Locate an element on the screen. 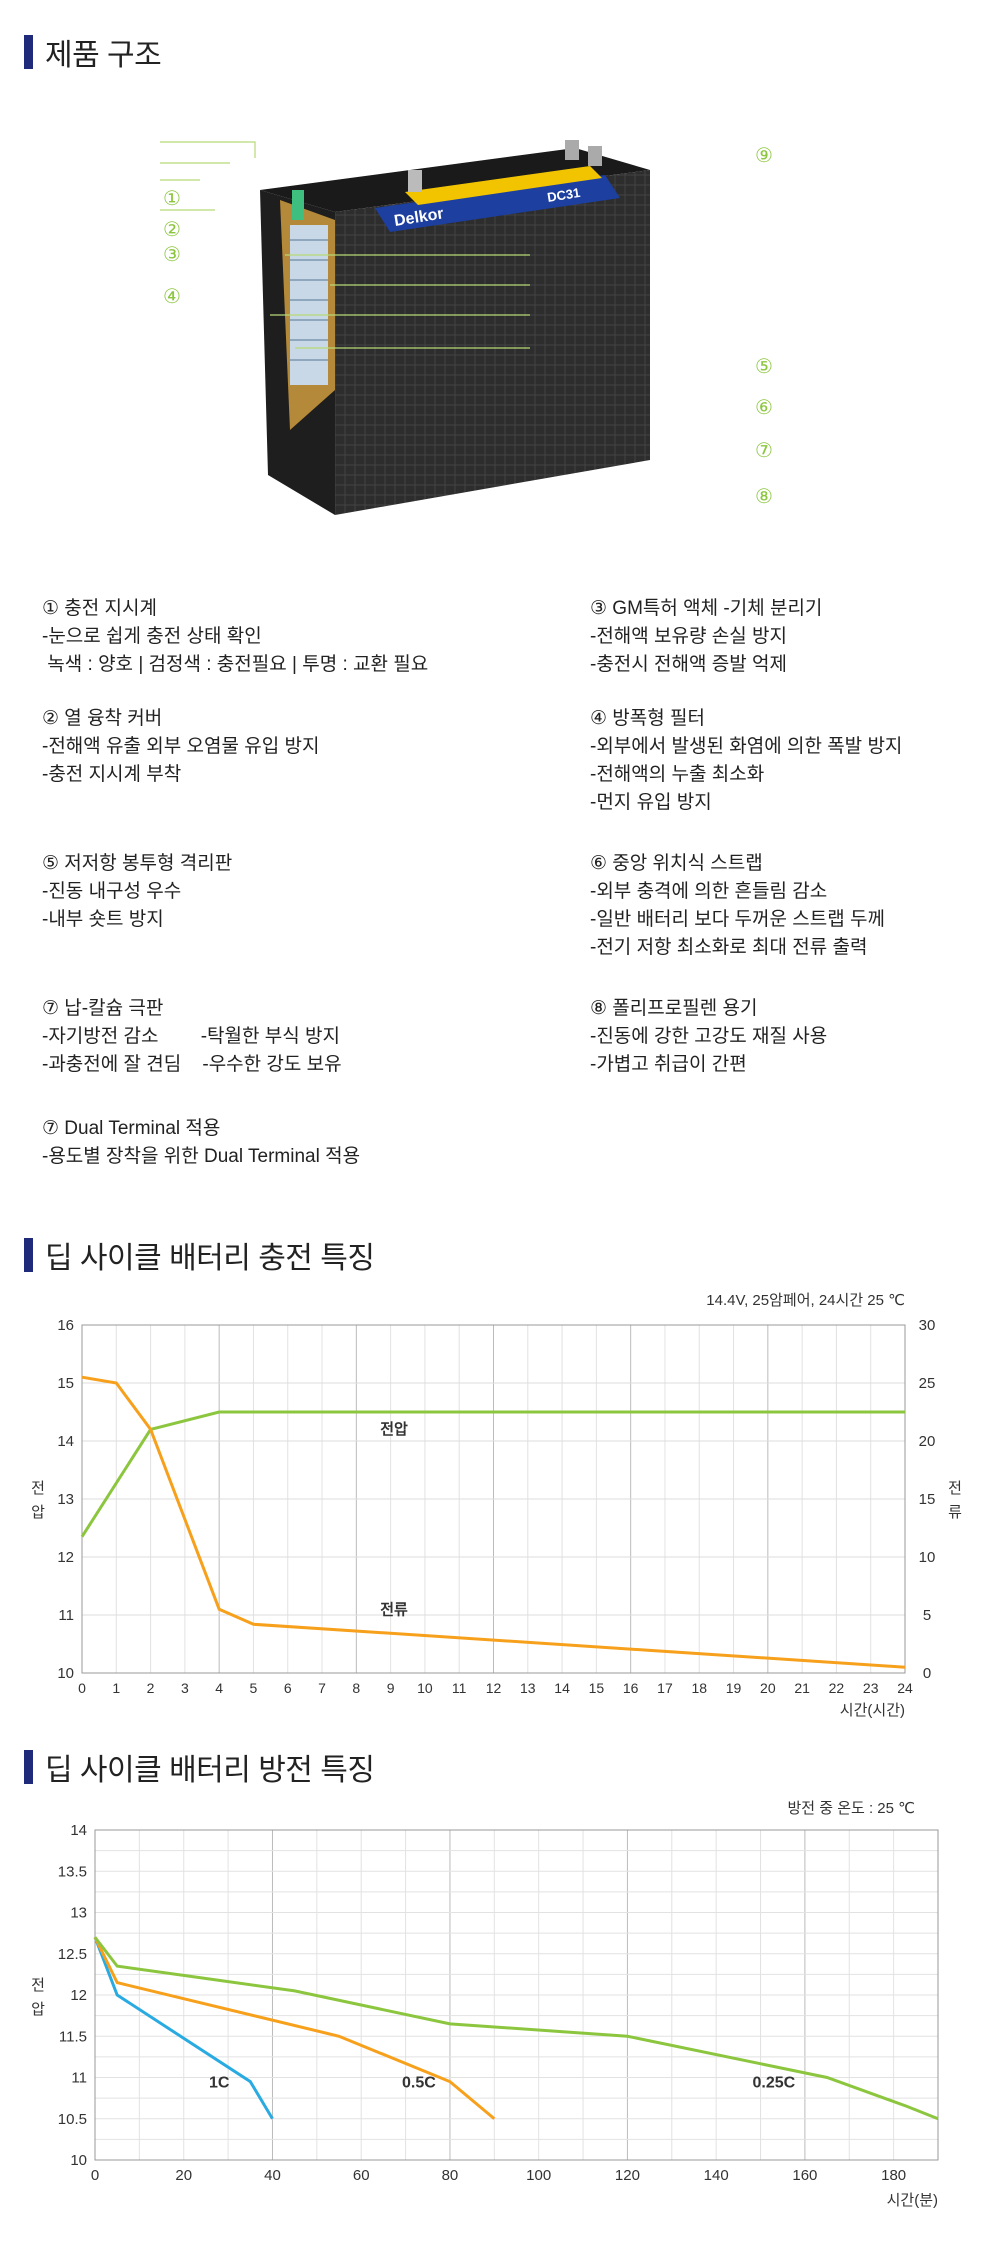  x-tick-label: 6 is located at coordinates (288, 1688).